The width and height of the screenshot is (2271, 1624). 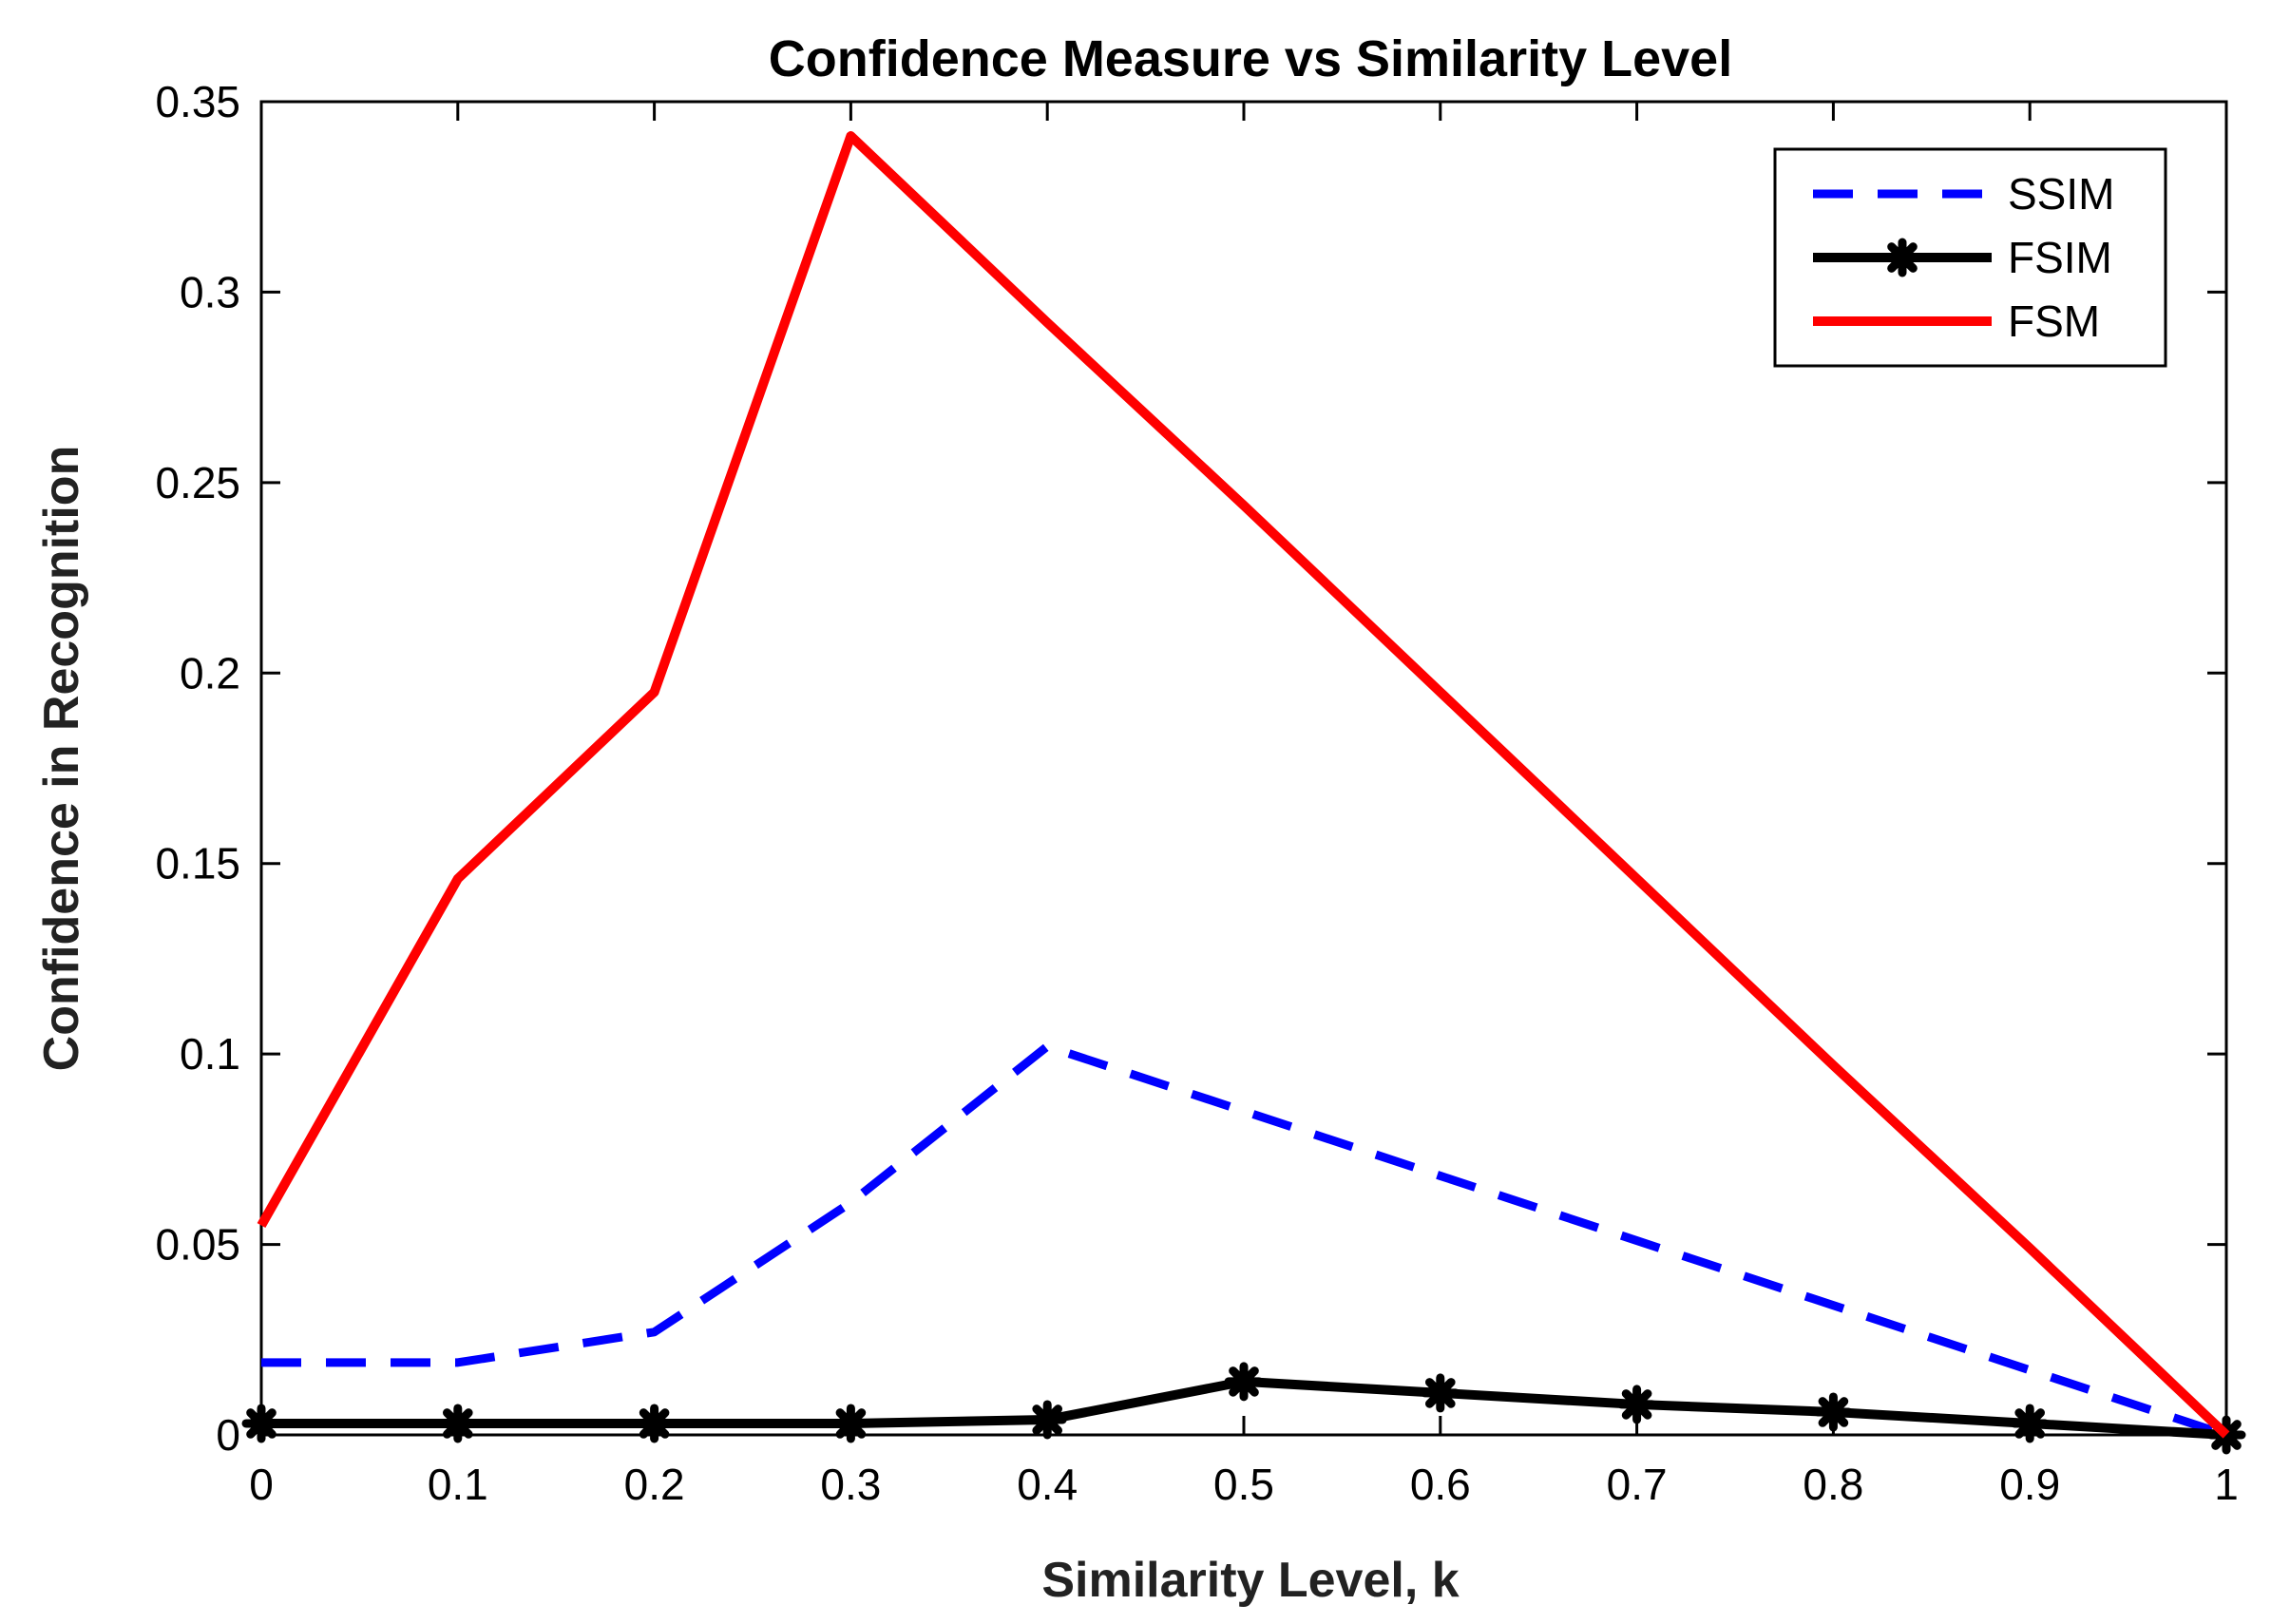 What do you see at coordinates (1833, 1484) in the screenshot?
I see `x-tick-label: 0.8` at bounding box center [1833, 1484].